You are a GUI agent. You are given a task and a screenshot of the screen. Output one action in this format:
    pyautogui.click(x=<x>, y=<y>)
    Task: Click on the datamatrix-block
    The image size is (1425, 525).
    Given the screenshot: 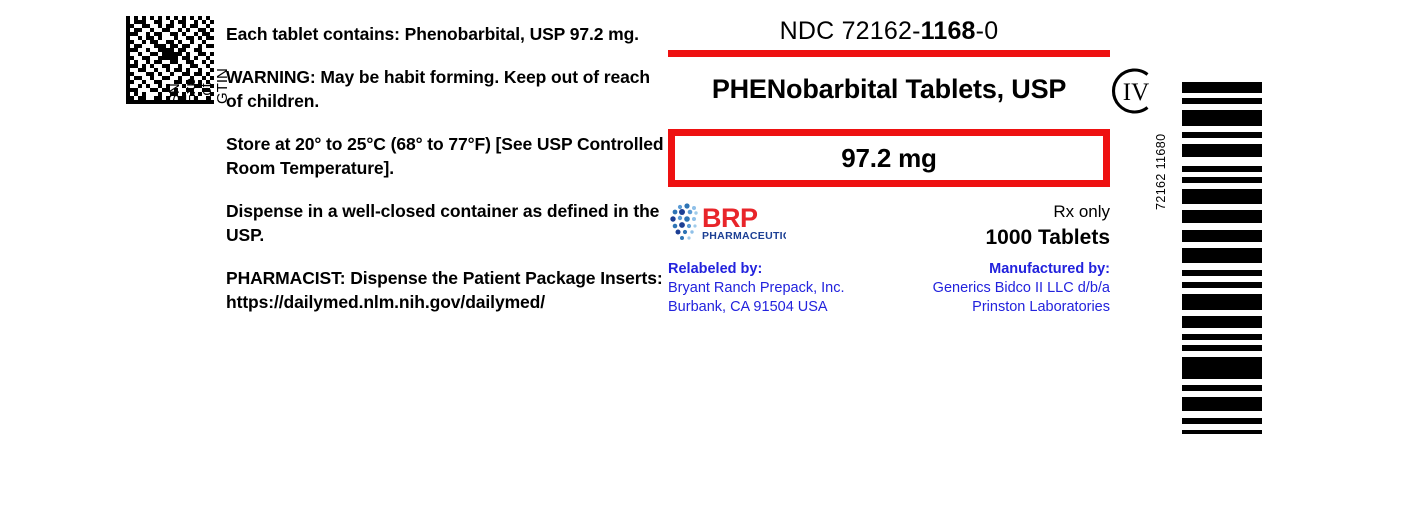 What is the action you would take?
    pyautogui.click(x=172, y=96)
    